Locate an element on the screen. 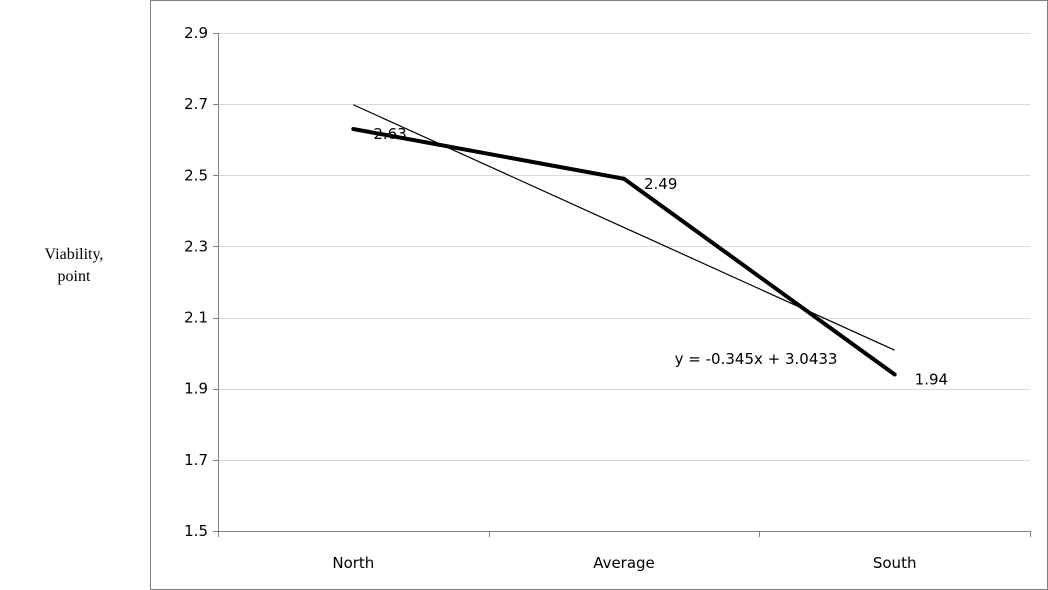 This screenshot has width=1048, height=590. y-axis-label-line-1: Viability, is located at coordinates (74, 254).